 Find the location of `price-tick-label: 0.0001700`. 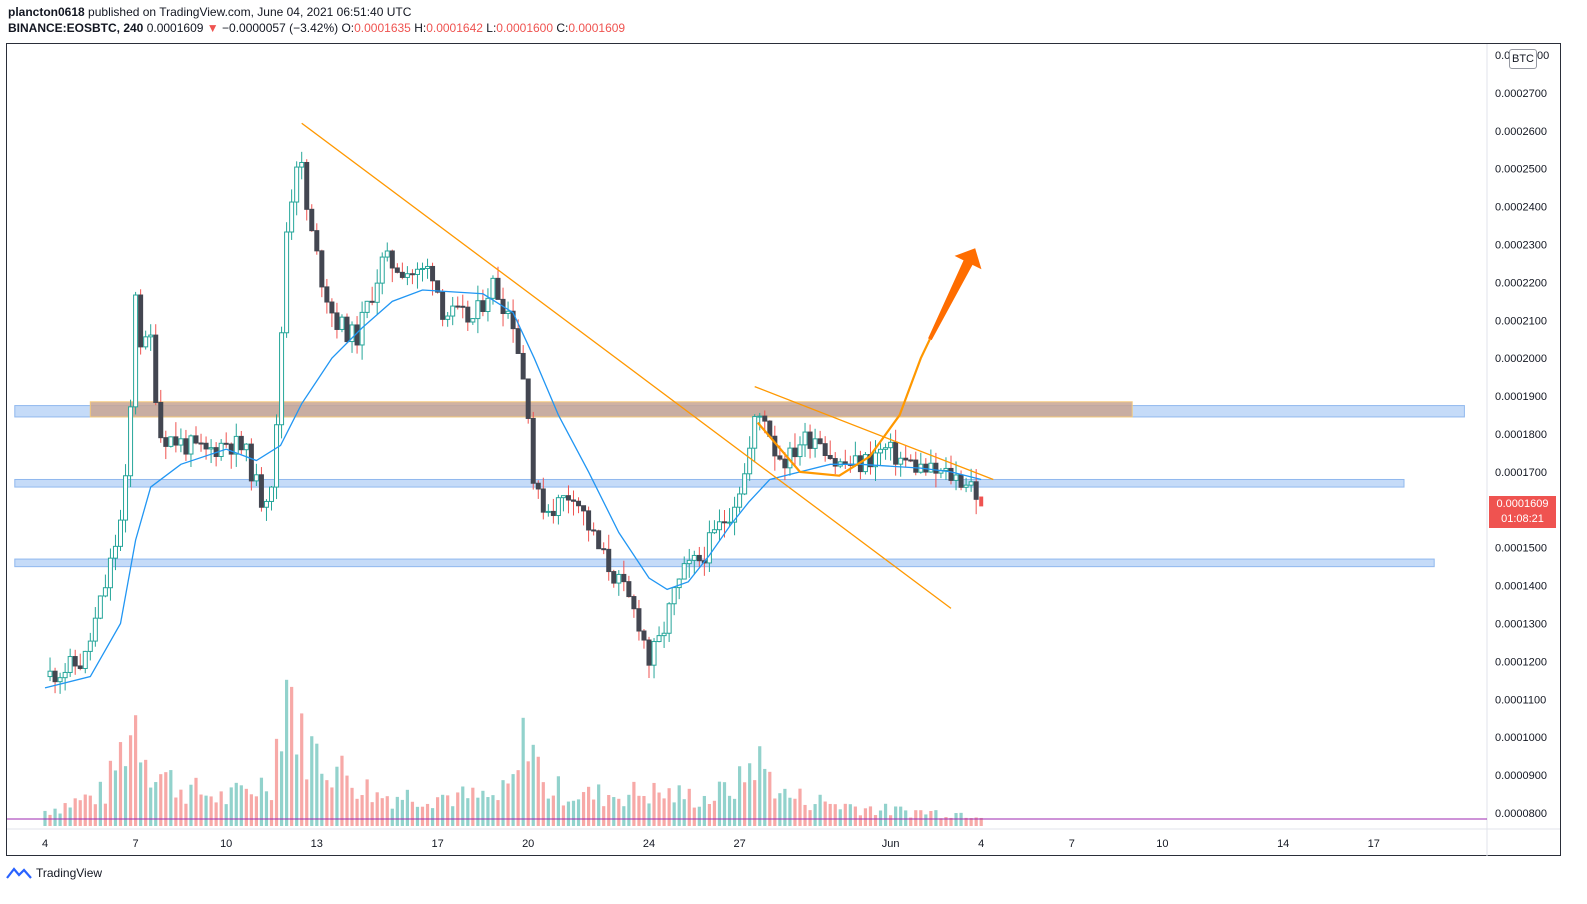

price-tick-label: 0.0001700 is located at coordinates (1521, 473).